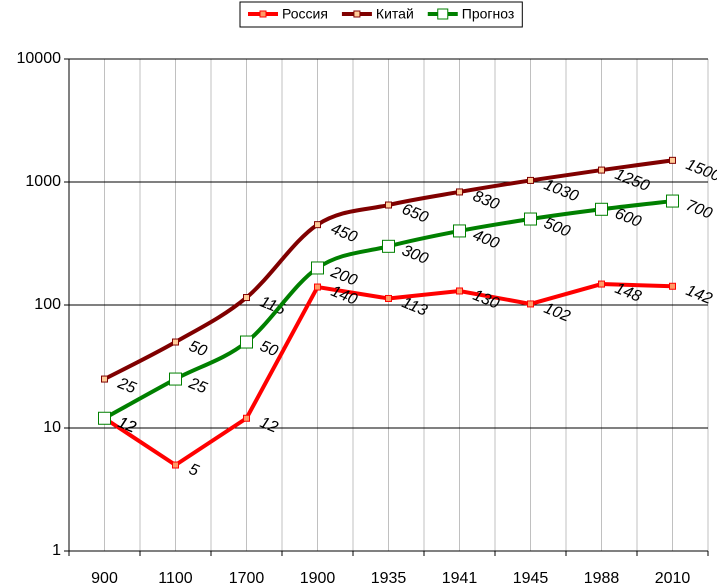 The width and height of the screenshot is (717, 587). I want to click on data-label: 600, so click(627, 218).